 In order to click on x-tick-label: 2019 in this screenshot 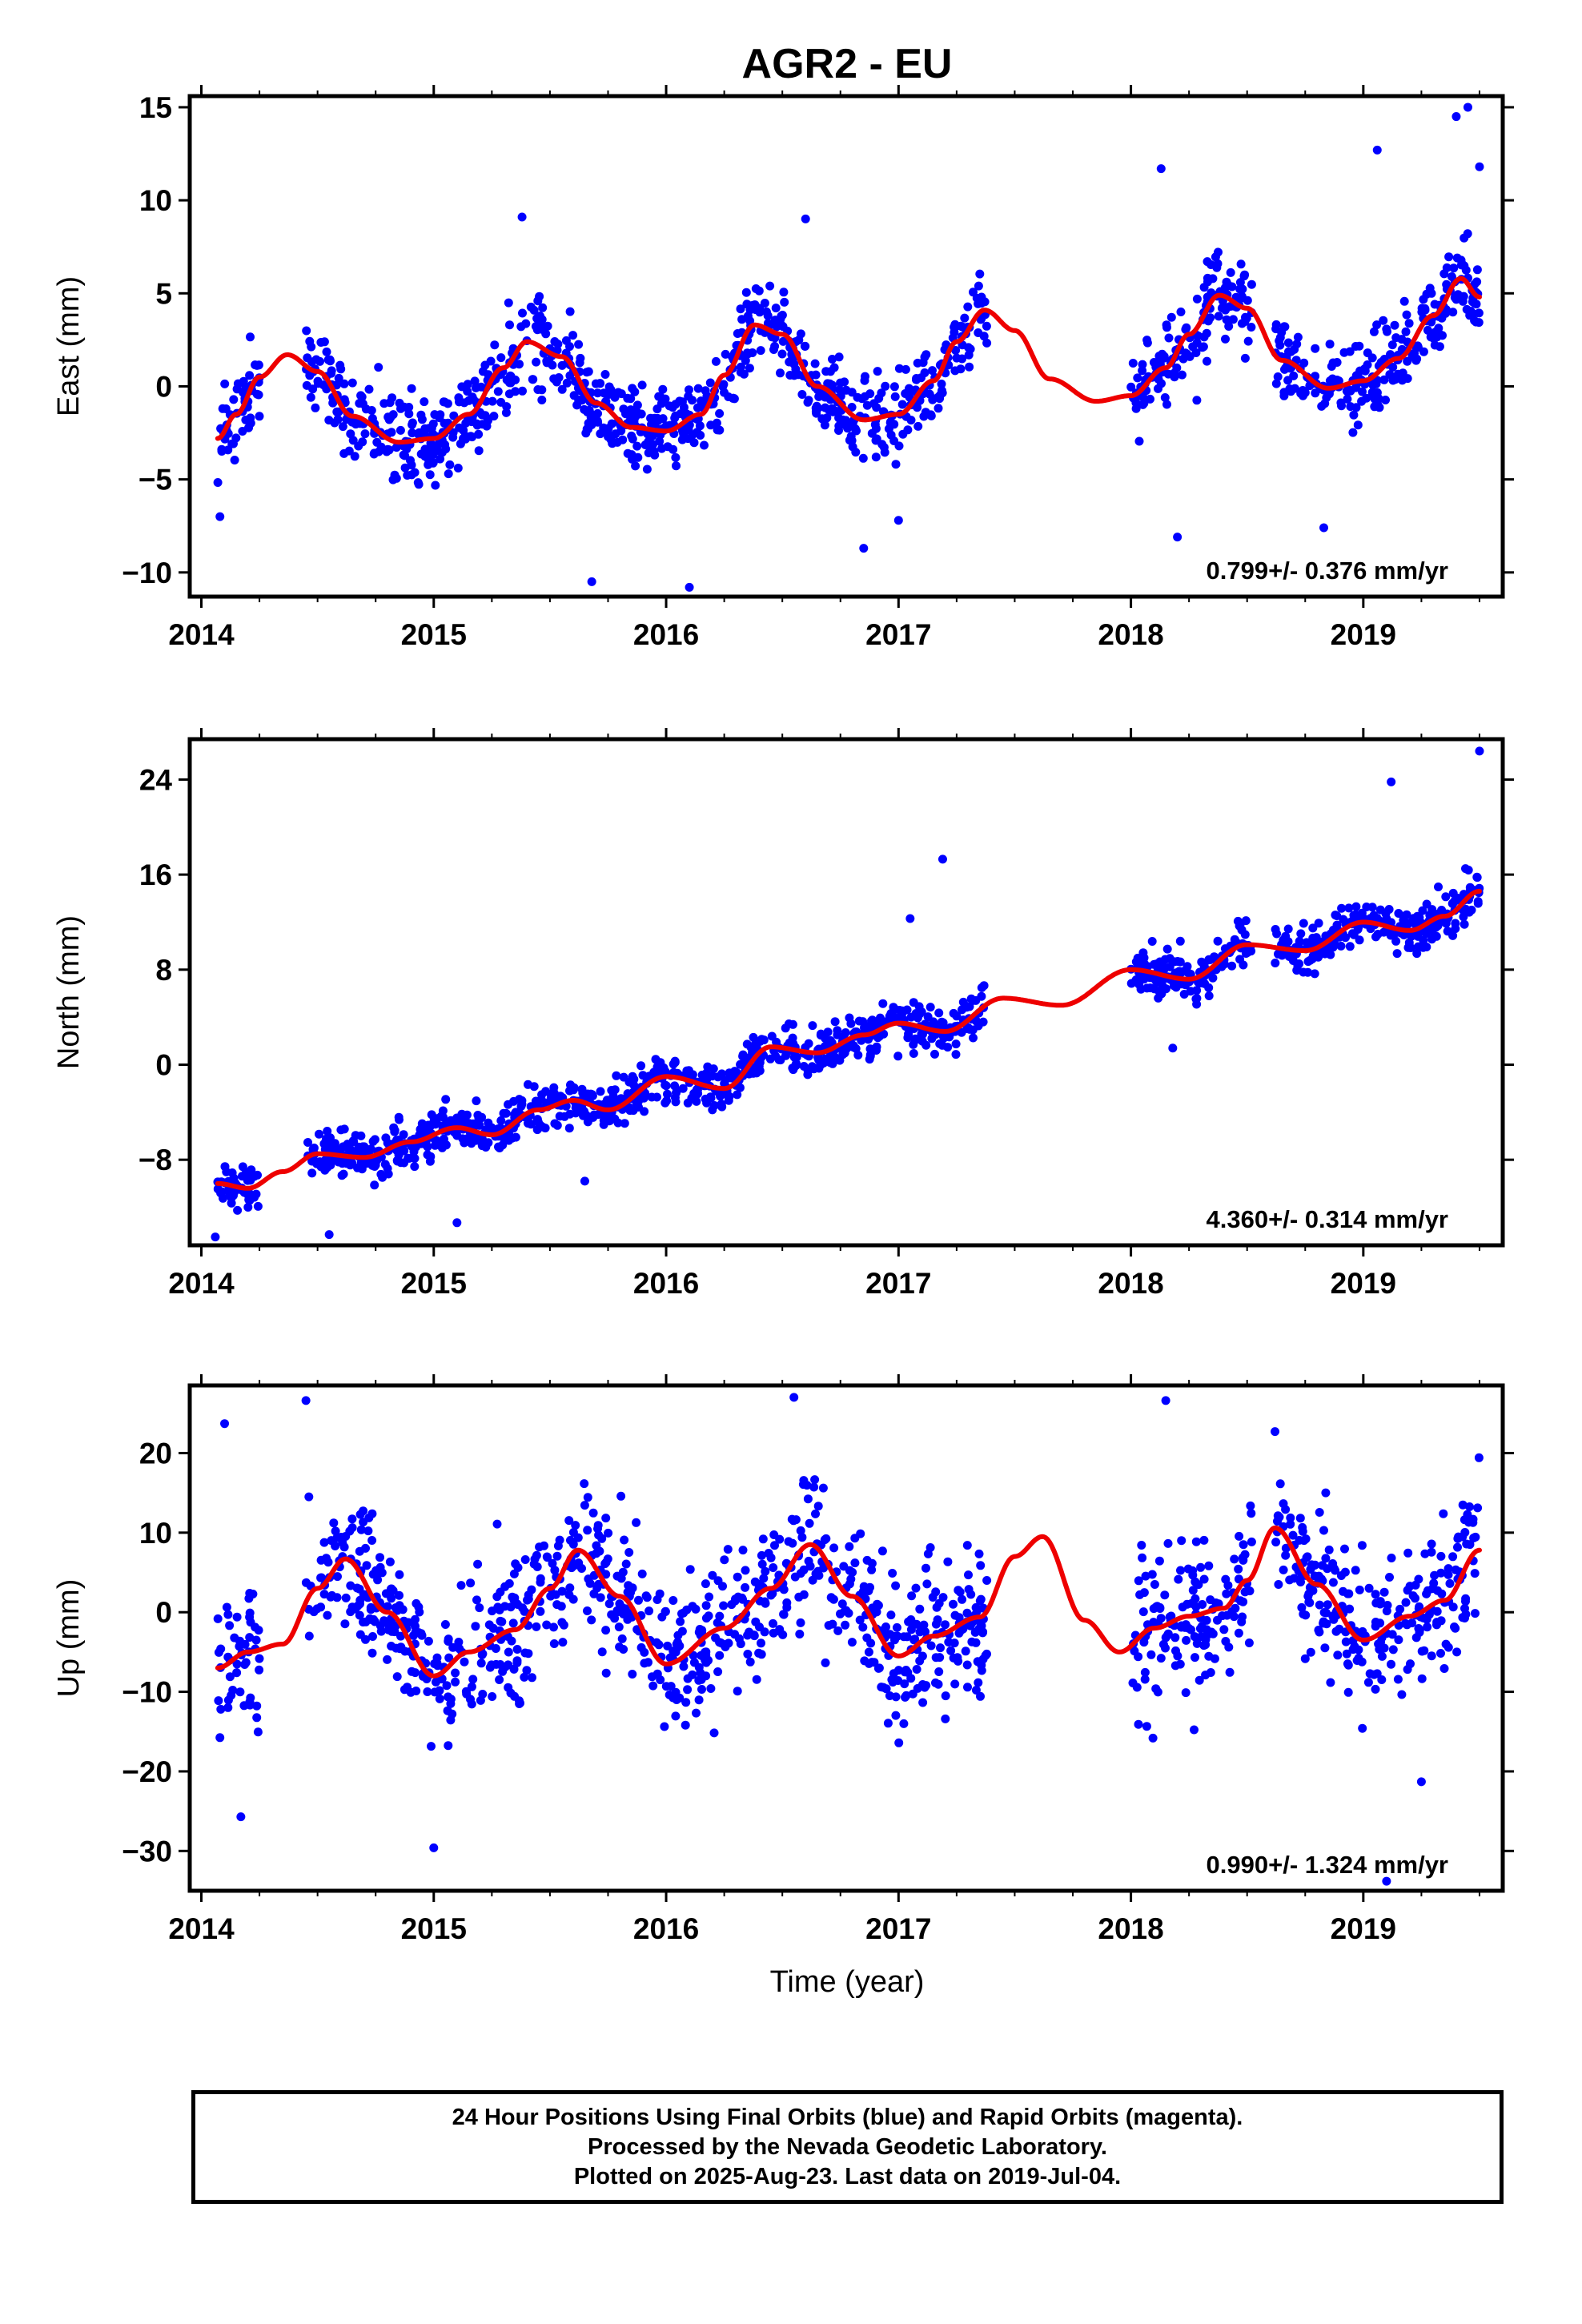, I will do `click(1363, 1283)`.